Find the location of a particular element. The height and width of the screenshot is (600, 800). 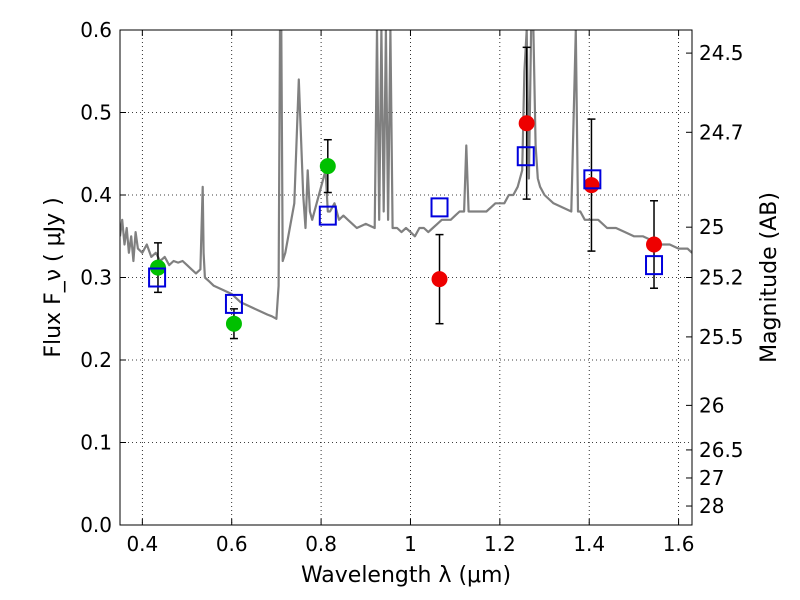

right-tick-label: 27 is located at coordinates (711, 478).